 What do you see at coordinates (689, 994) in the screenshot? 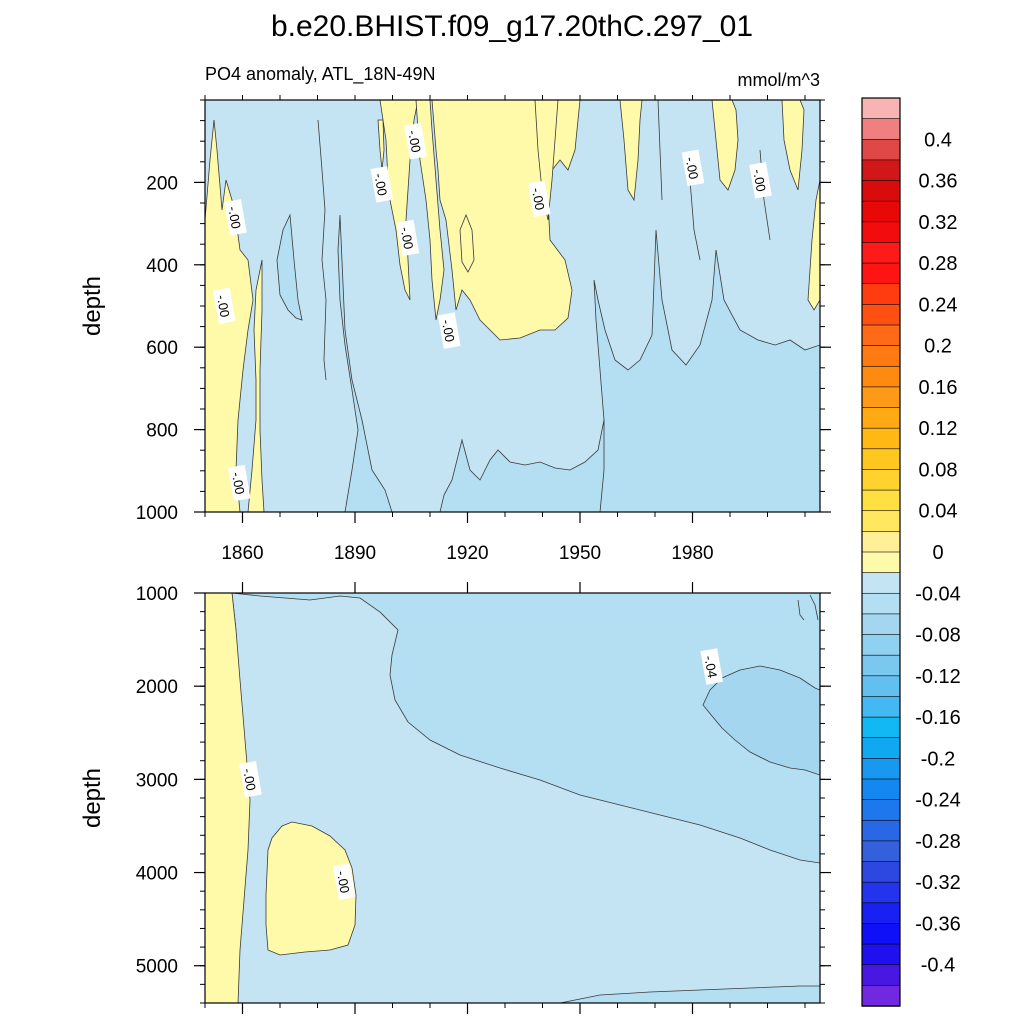
I see `bottom-region-blue-bottom-edge` at bounding box center [689, 994].